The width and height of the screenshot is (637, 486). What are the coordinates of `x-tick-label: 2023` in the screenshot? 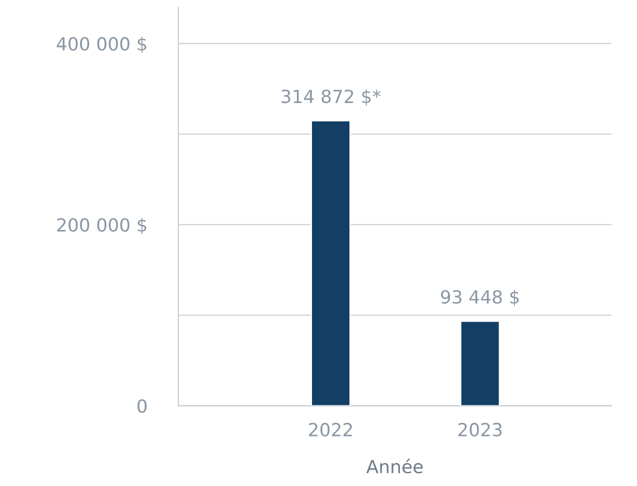 It's located at (480, 429).